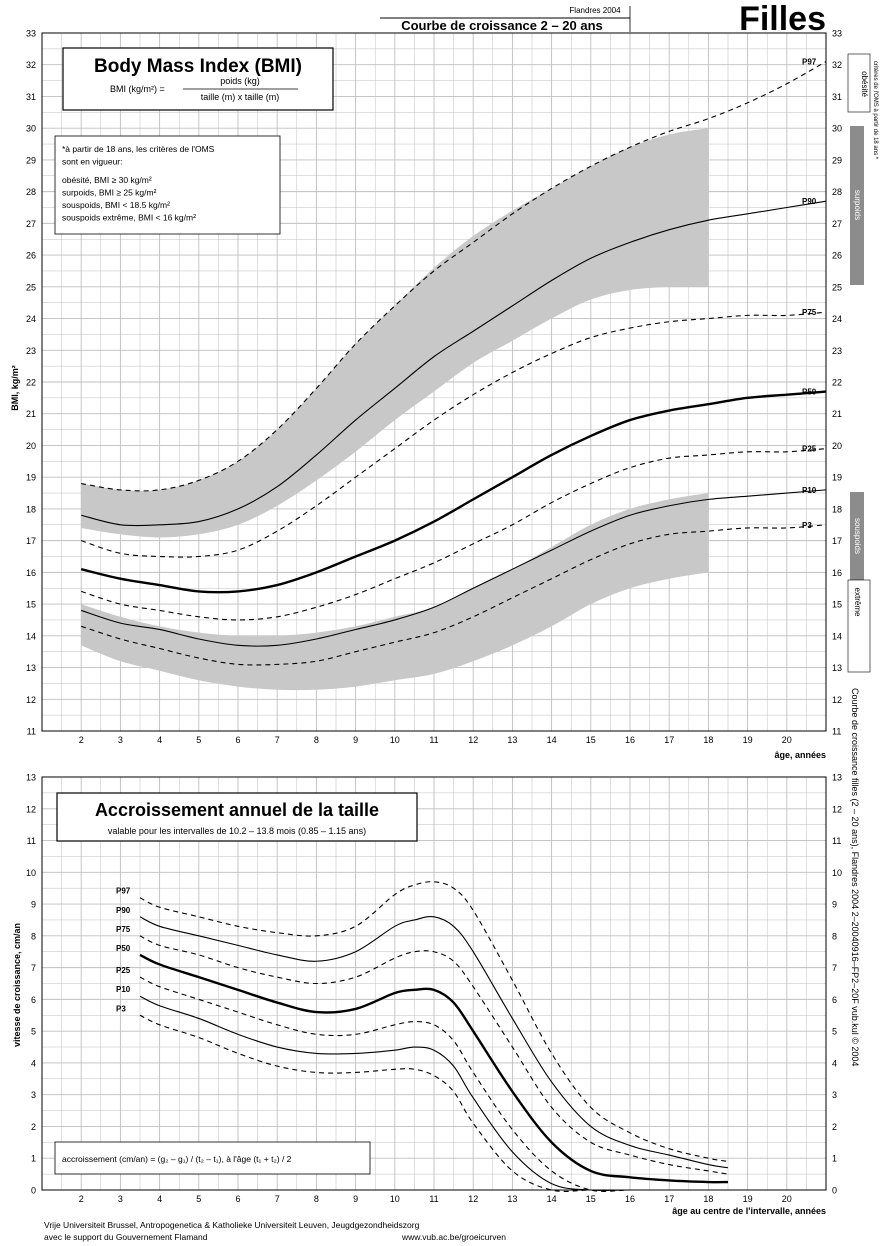 The height and width of the screenshot is (1246, 882). Describe the element at coordinates (31, 383) in the screenshot. I see `y-tick-label-left: 22` at that location.